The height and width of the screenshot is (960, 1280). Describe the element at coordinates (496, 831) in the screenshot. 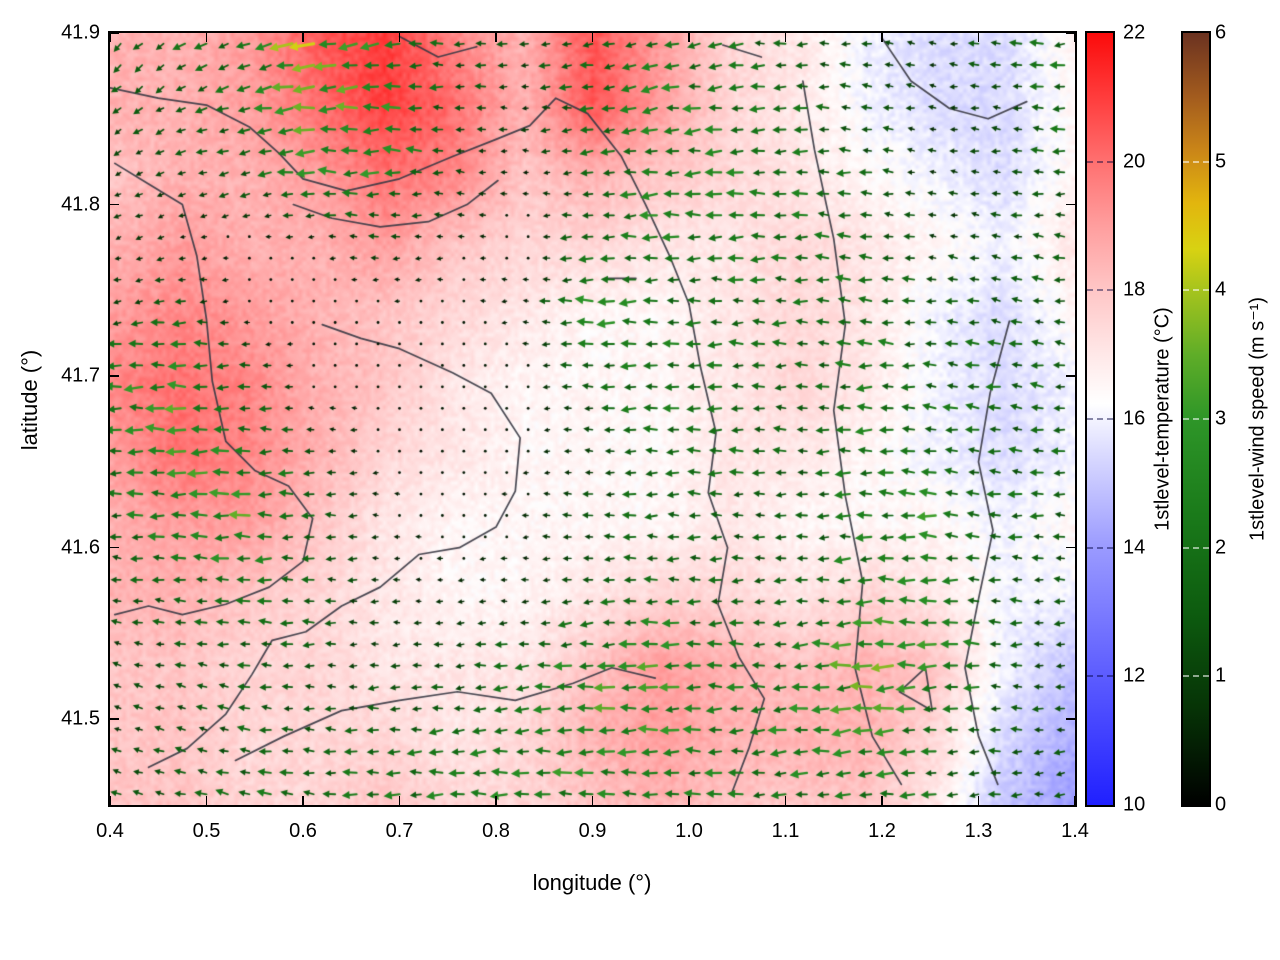

I see `x-tick-label: 0.8` at that location.